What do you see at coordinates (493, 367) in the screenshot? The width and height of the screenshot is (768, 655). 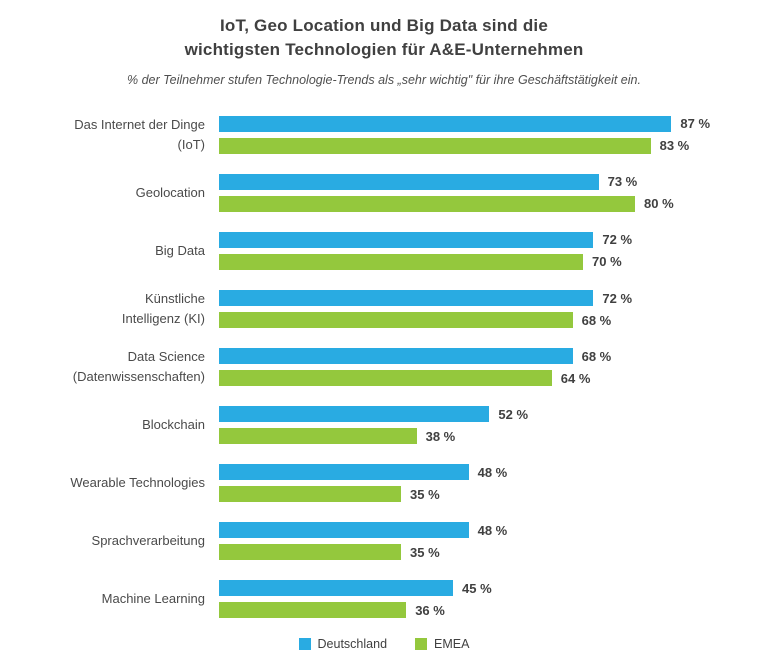 I see `bar-group: 68 % 64 %` at bounding box center [493, 367].